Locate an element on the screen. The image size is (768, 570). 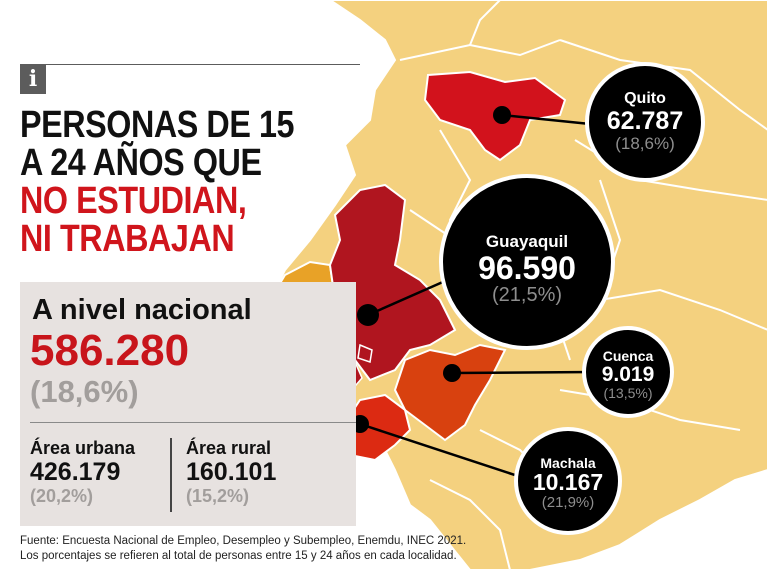
bubble-cuenca is located at coordinates (628, 372).